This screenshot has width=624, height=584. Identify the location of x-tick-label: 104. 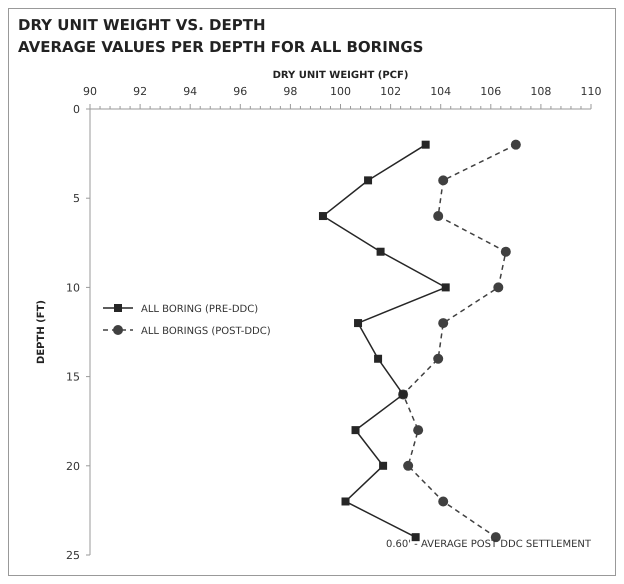
(441, 91).